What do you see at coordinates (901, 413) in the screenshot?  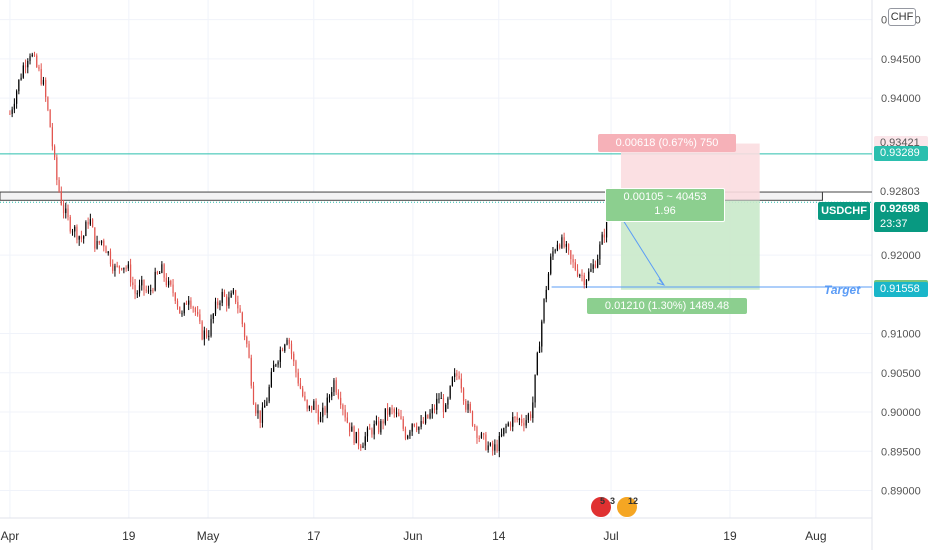 I see `y-tick-label: 0.90000` at bounding box center [901, 413].